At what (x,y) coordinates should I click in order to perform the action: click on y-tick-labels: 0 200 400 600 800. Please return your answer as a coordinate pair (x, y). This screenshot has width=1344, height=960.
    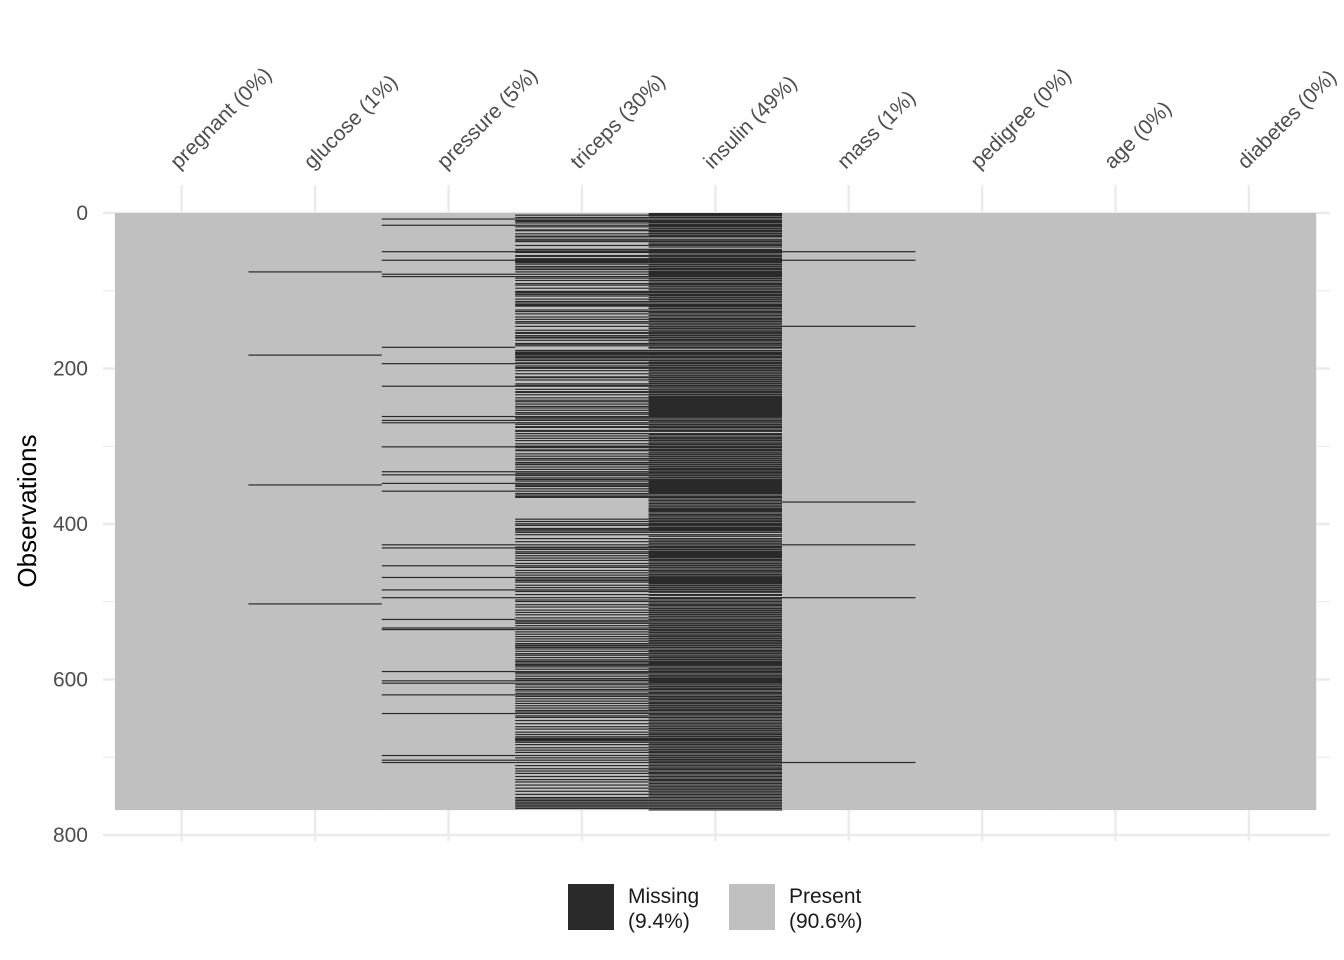
    Looking at the image, I should click on (70, 524).